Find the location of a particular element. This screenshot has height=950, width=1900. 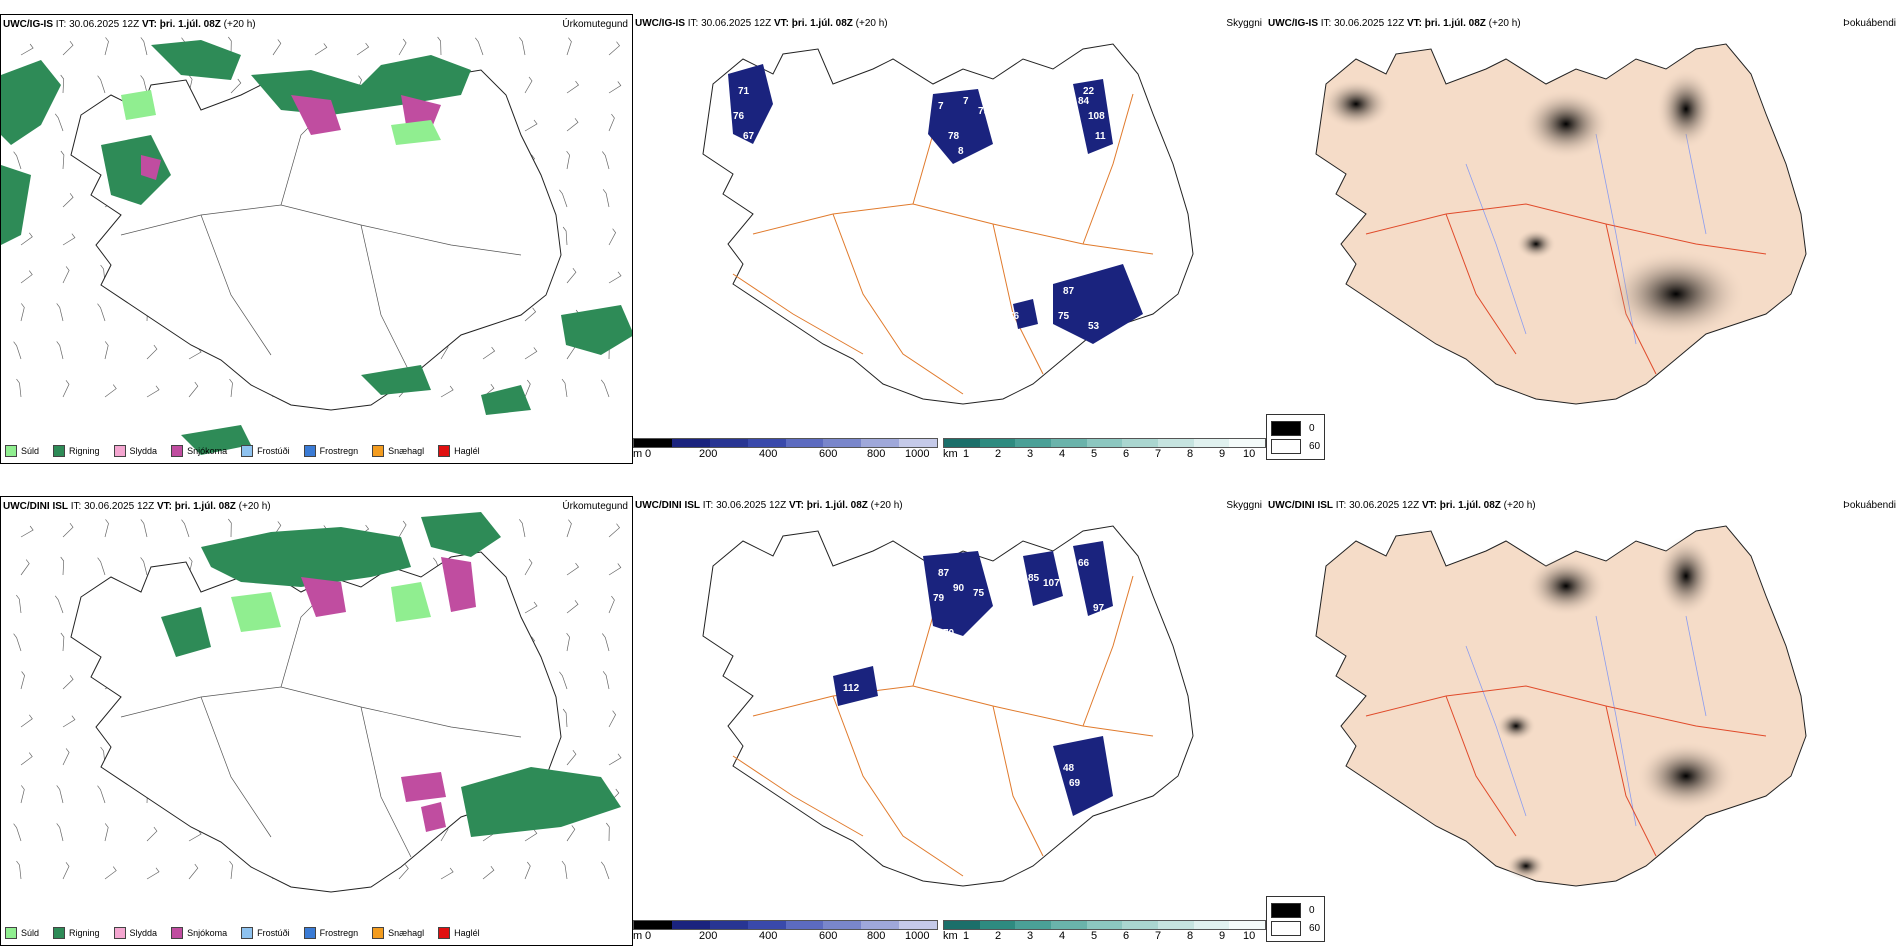

roads is located at coordinates (1566, 771).